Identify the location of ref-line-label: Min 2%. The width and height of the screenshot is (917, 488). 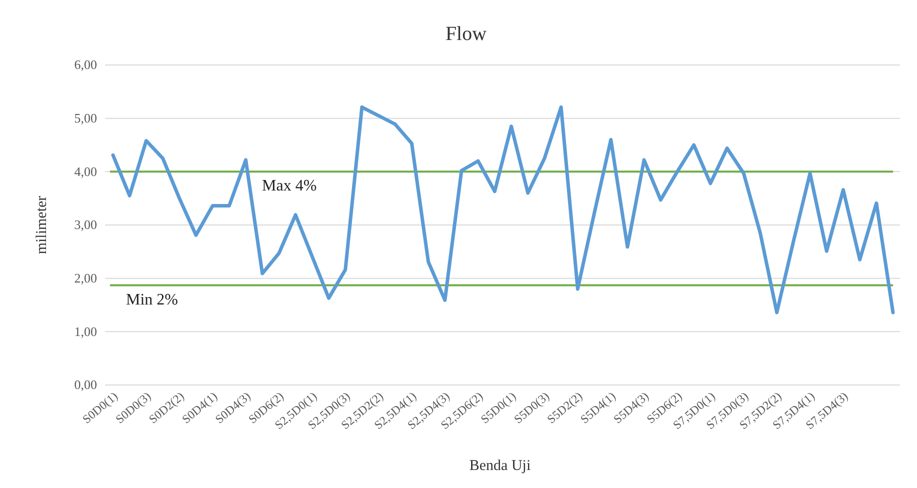
(152, 299).